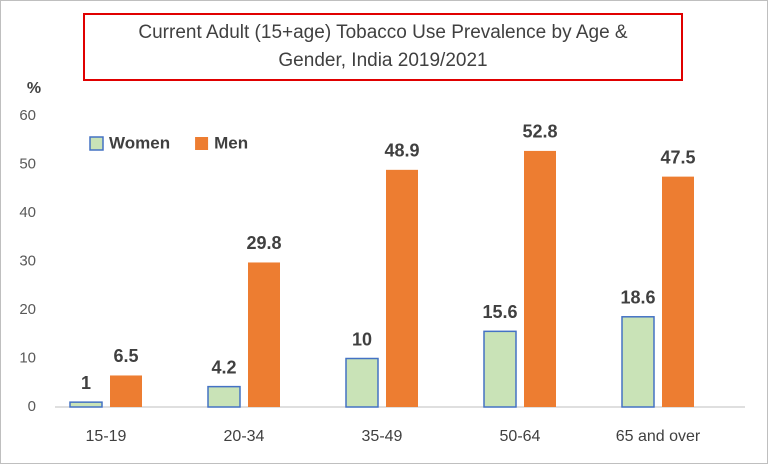  What do you see at coordinates (383, 47) in the screenshot?
I see `title-box` at bounding box center [383, 47].